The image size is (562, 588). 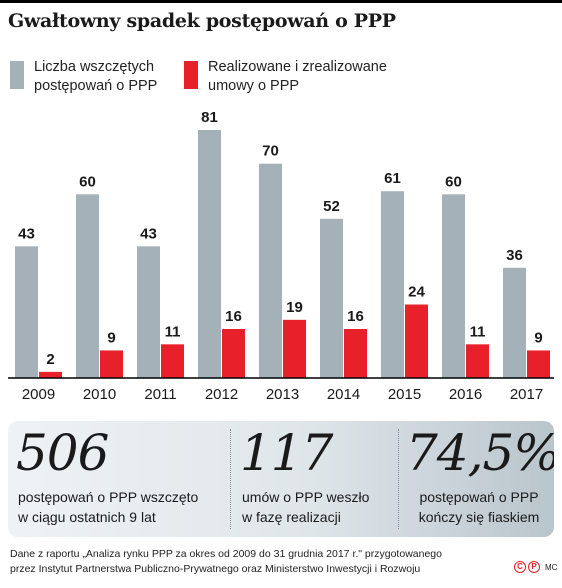 I want to click on publisher-icon: P, so click(x=534, y=567).